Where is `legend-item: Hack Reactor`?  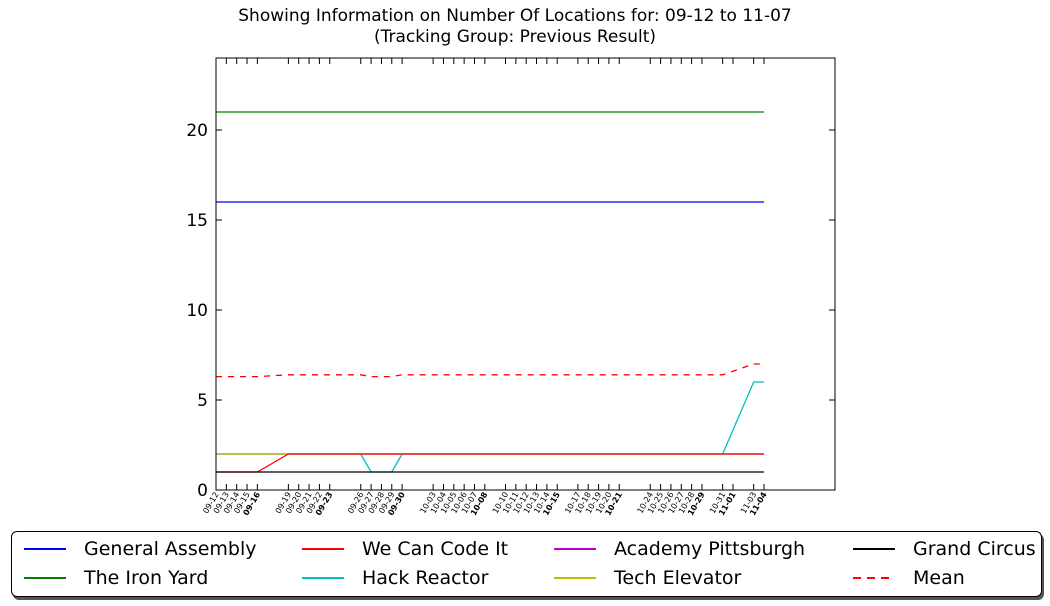 legend-item: Hack Reactor is located at coordinates (389, 578).